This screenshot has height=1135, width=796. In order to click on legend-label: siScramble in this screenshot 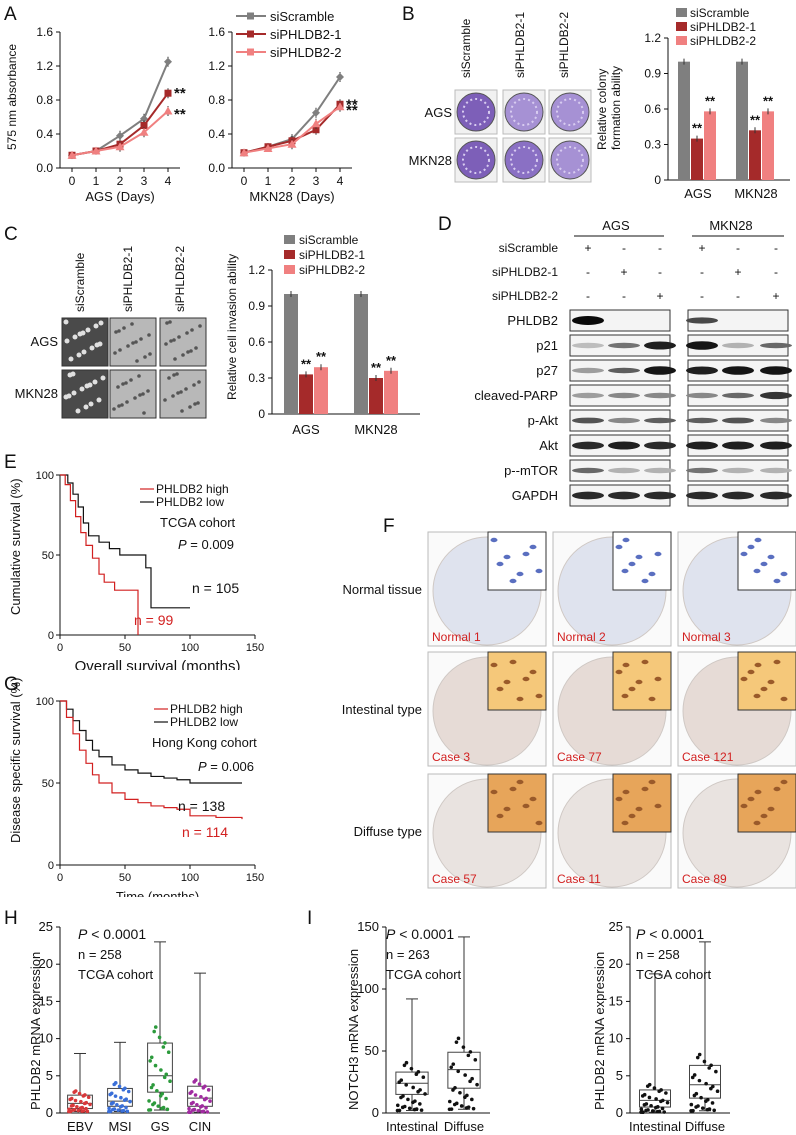, I will do `click(329, 240)`.